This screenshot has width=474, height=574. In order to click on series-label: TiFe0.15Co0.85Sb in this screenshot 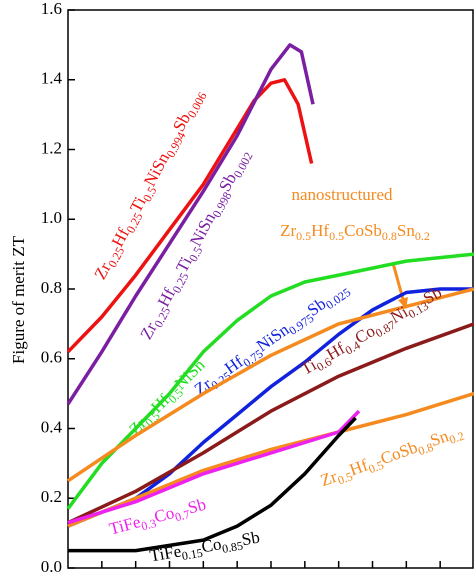, I will do `click(204, 547)`.